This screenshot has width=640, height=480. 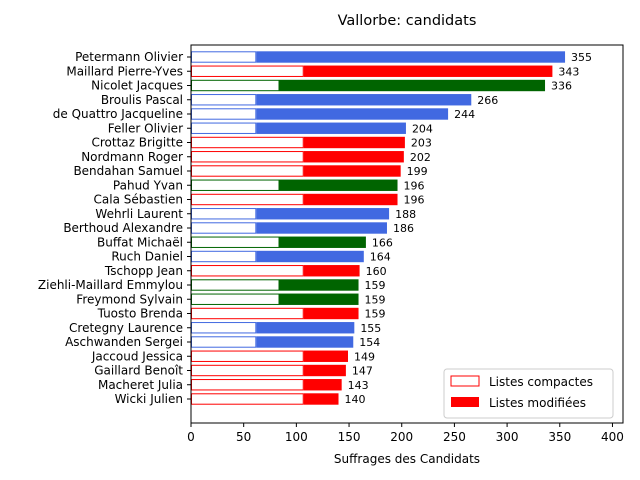 What do you see at coordinates (140, 314) in the screenshot?
I see `y-tick-label: Tuosto Brenda` at bounding box center [140, 314].